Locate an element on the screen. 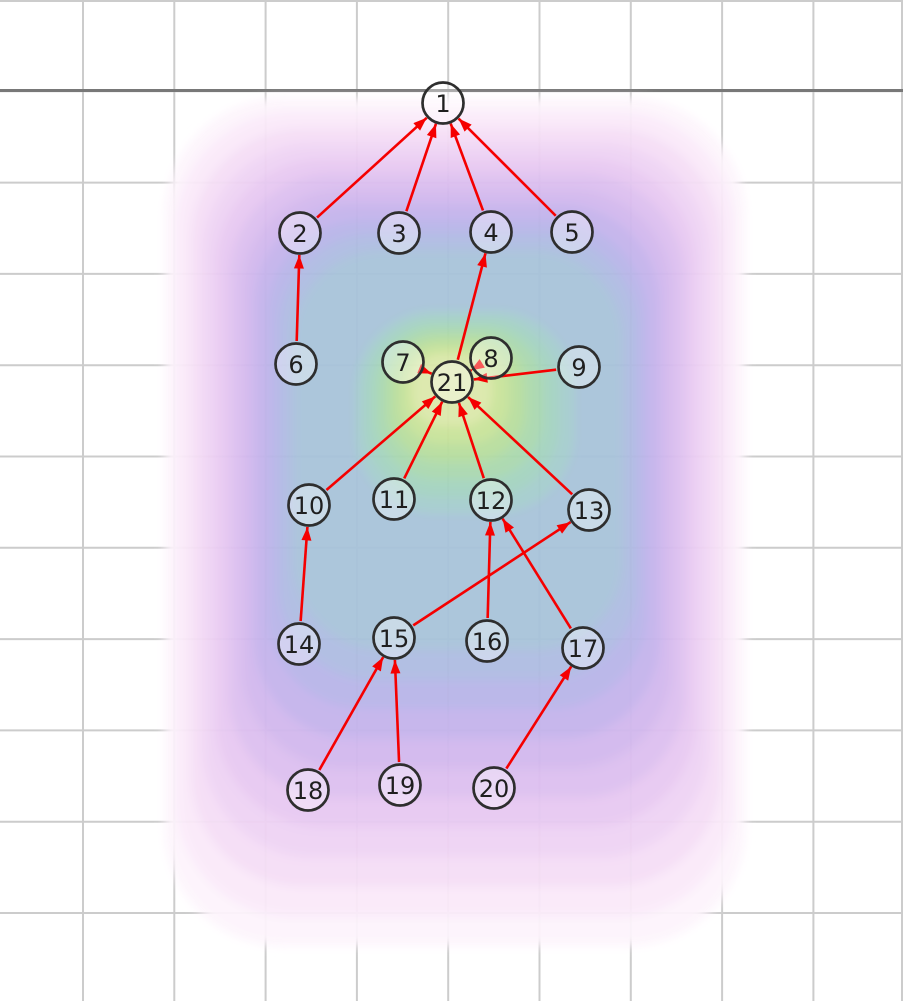  node-label-15: 15 is located at coordinates (394, 639).